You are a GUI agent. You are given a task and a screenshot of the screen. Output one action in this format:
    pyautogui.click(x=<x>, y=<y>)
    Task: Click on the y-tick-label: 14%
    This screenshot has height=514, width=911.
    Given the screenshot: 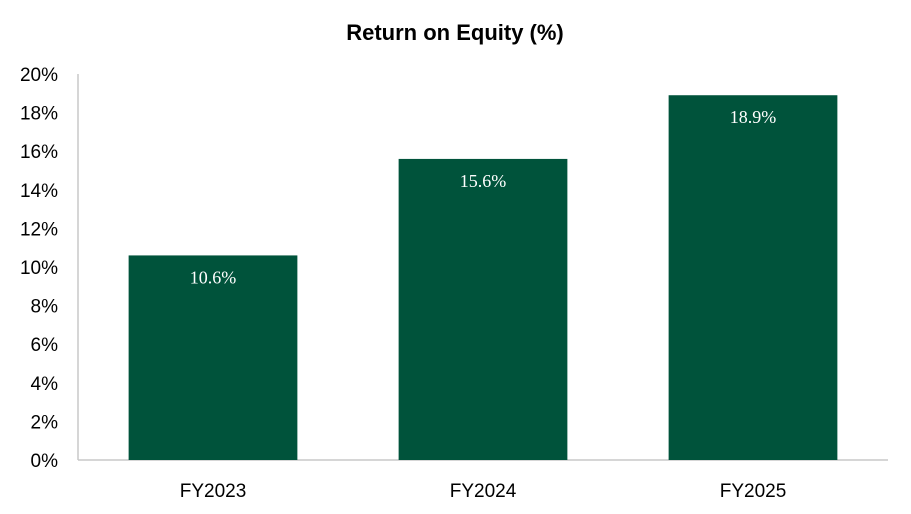 What is the action you would take?
    pyautogui.click(x=39, y=191)
    